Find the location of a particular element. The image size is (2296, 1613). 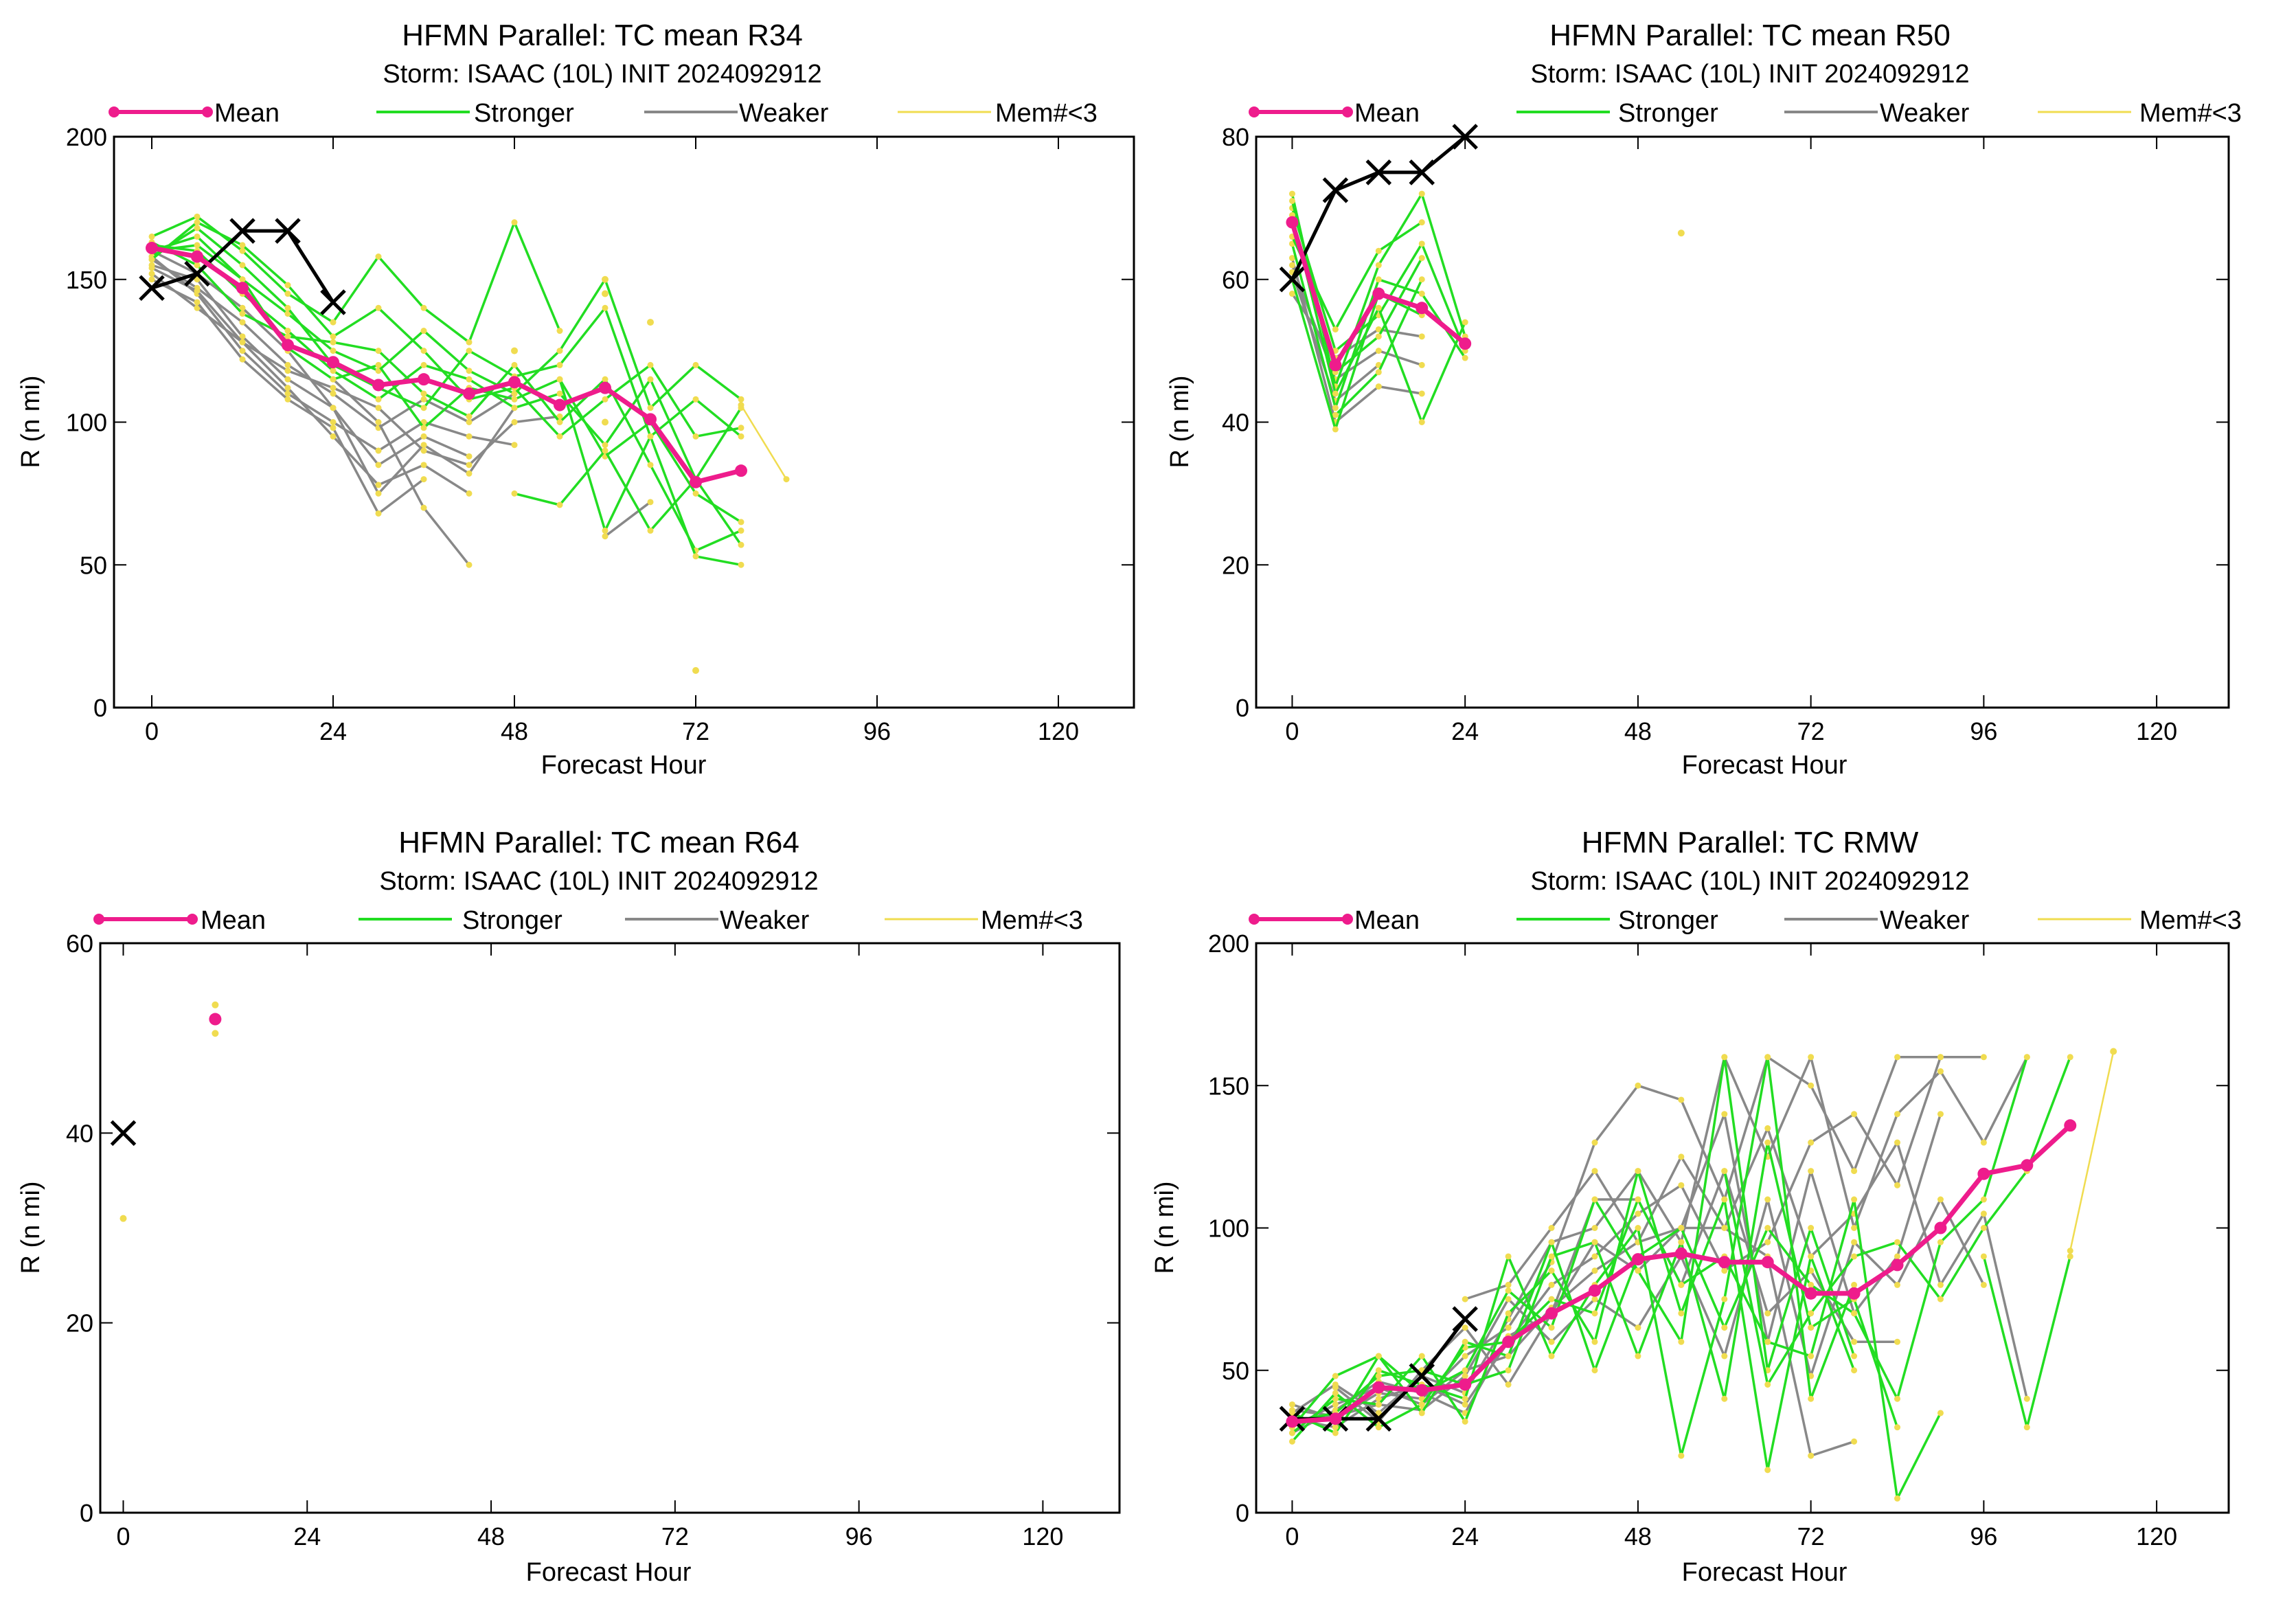

x-tick-label: 96 is located at coordinates (1983, 1536).